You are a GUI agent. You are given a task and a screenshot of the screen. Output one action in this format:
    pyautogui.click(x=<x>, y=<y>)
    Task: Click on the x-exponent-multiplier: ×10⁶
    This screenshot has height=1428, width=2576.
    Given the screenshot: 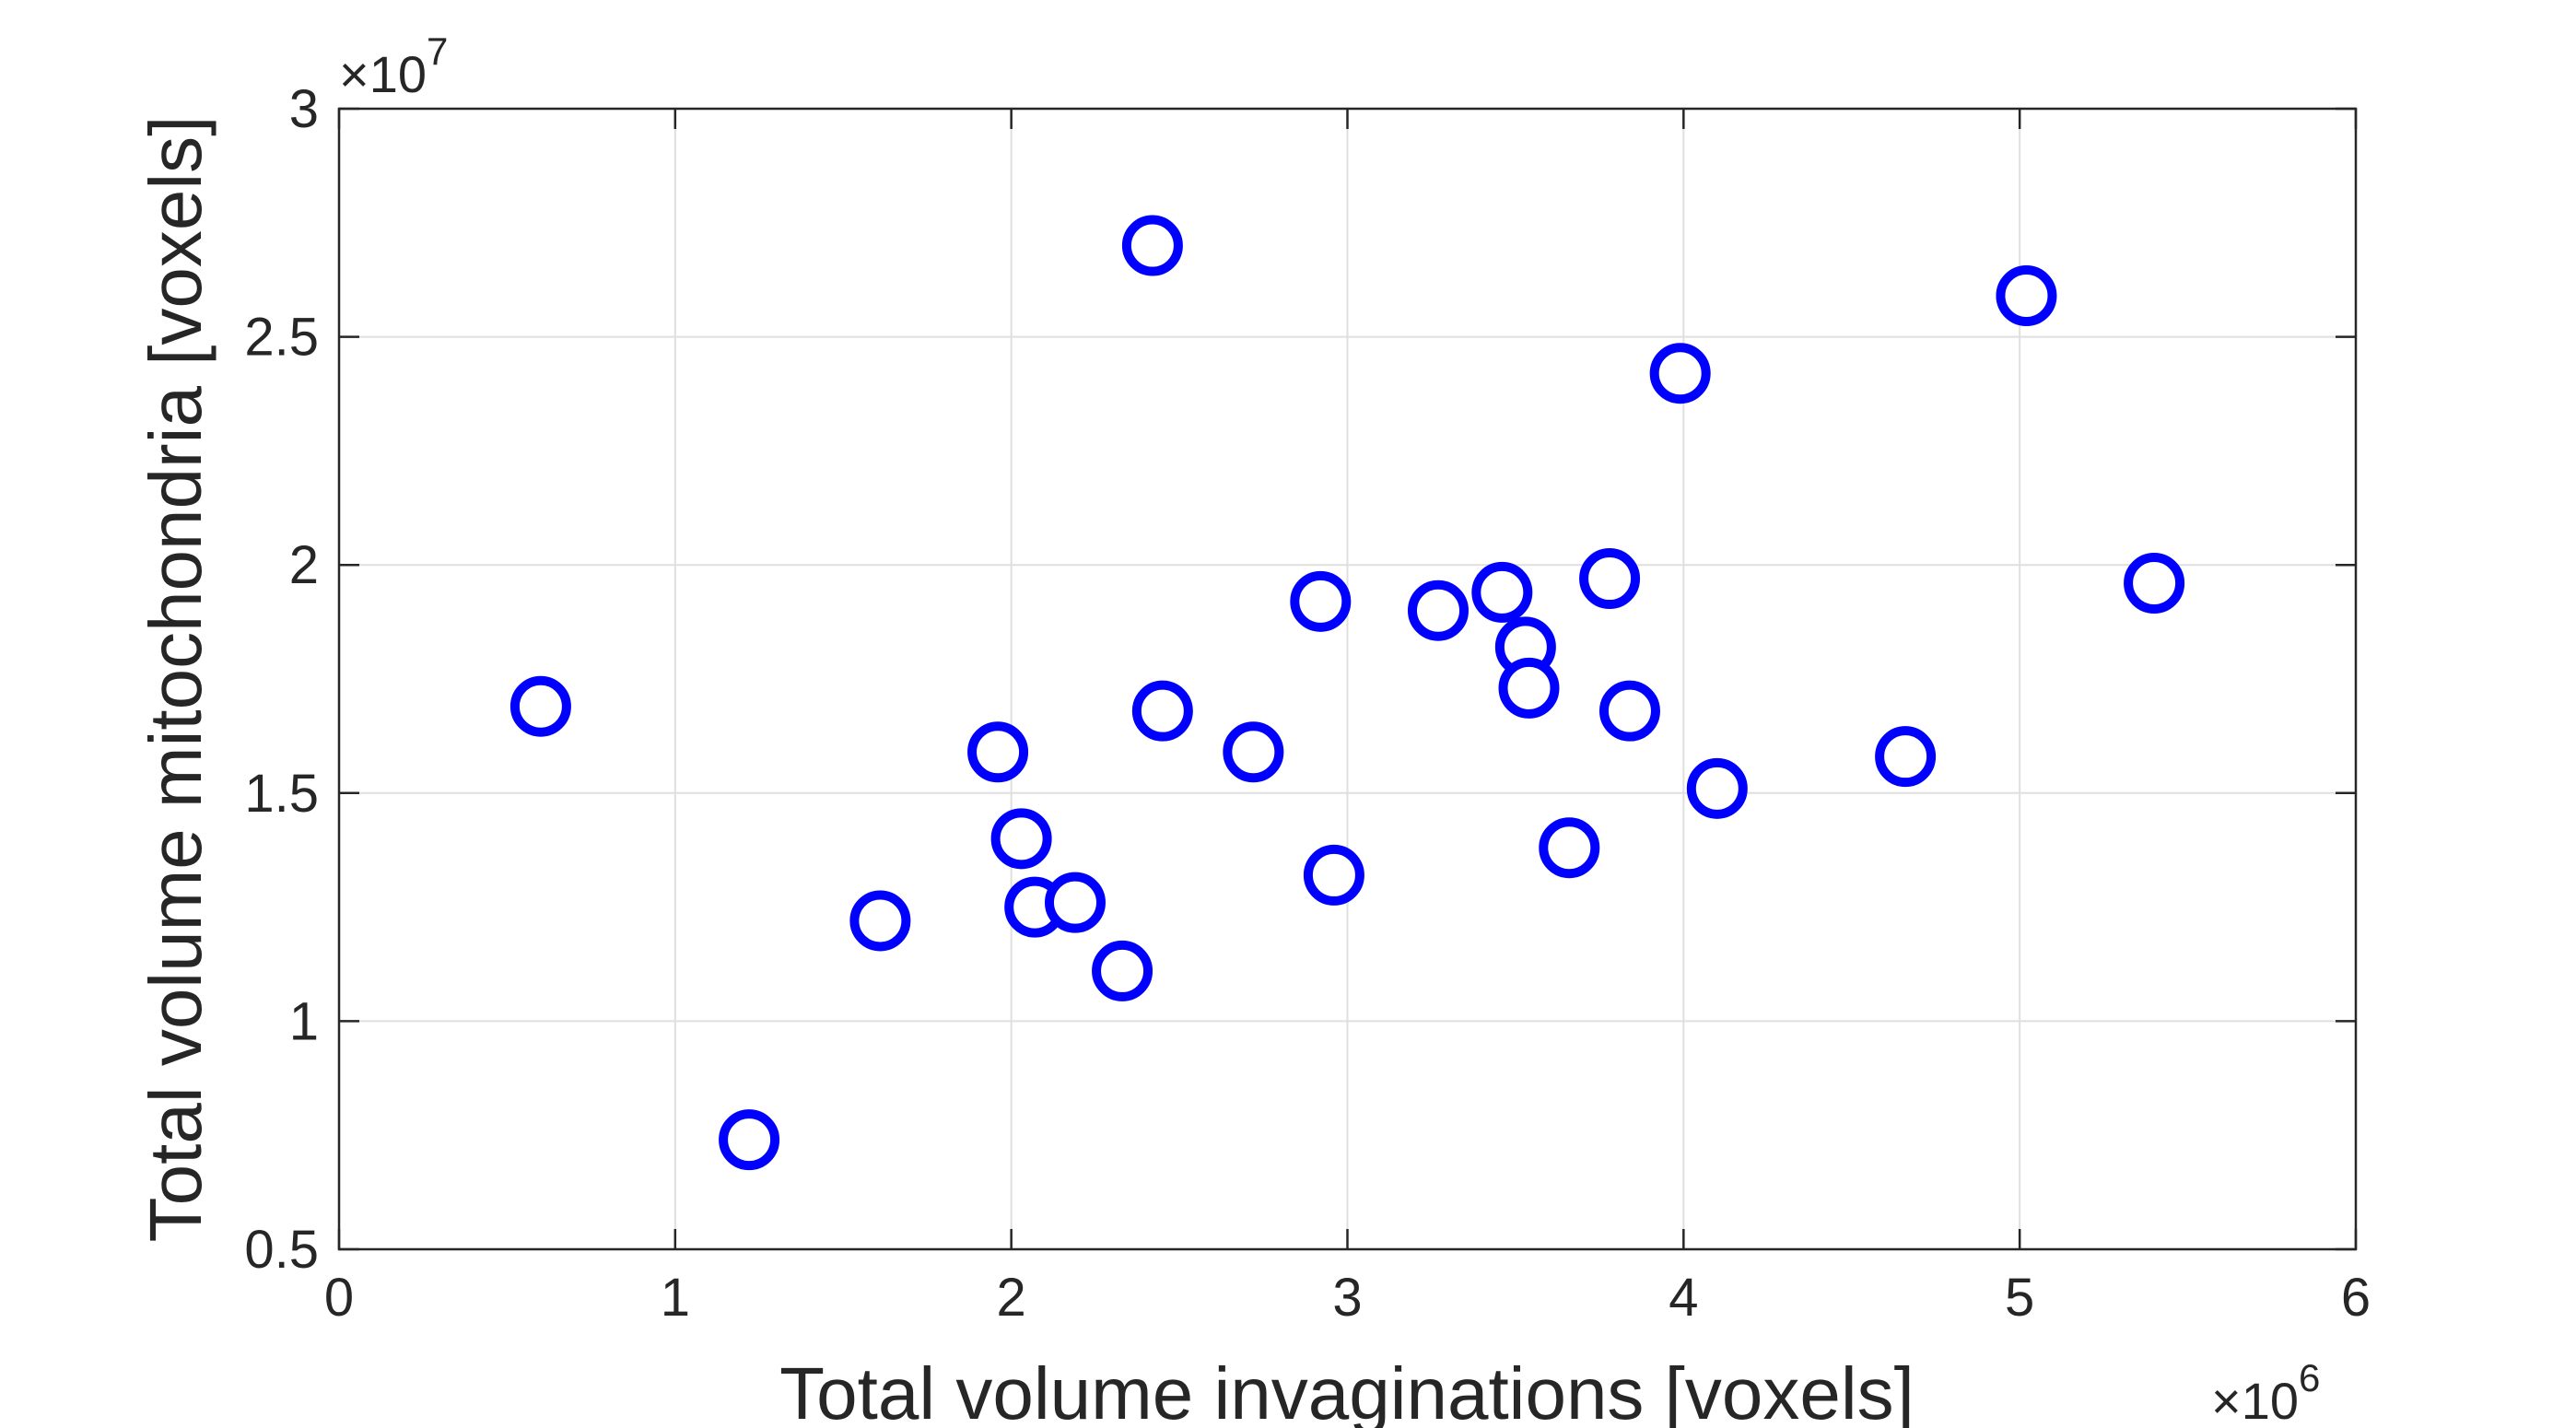 What is the action you would take?
    pyautogui.click(x=2265, y=1392)
    